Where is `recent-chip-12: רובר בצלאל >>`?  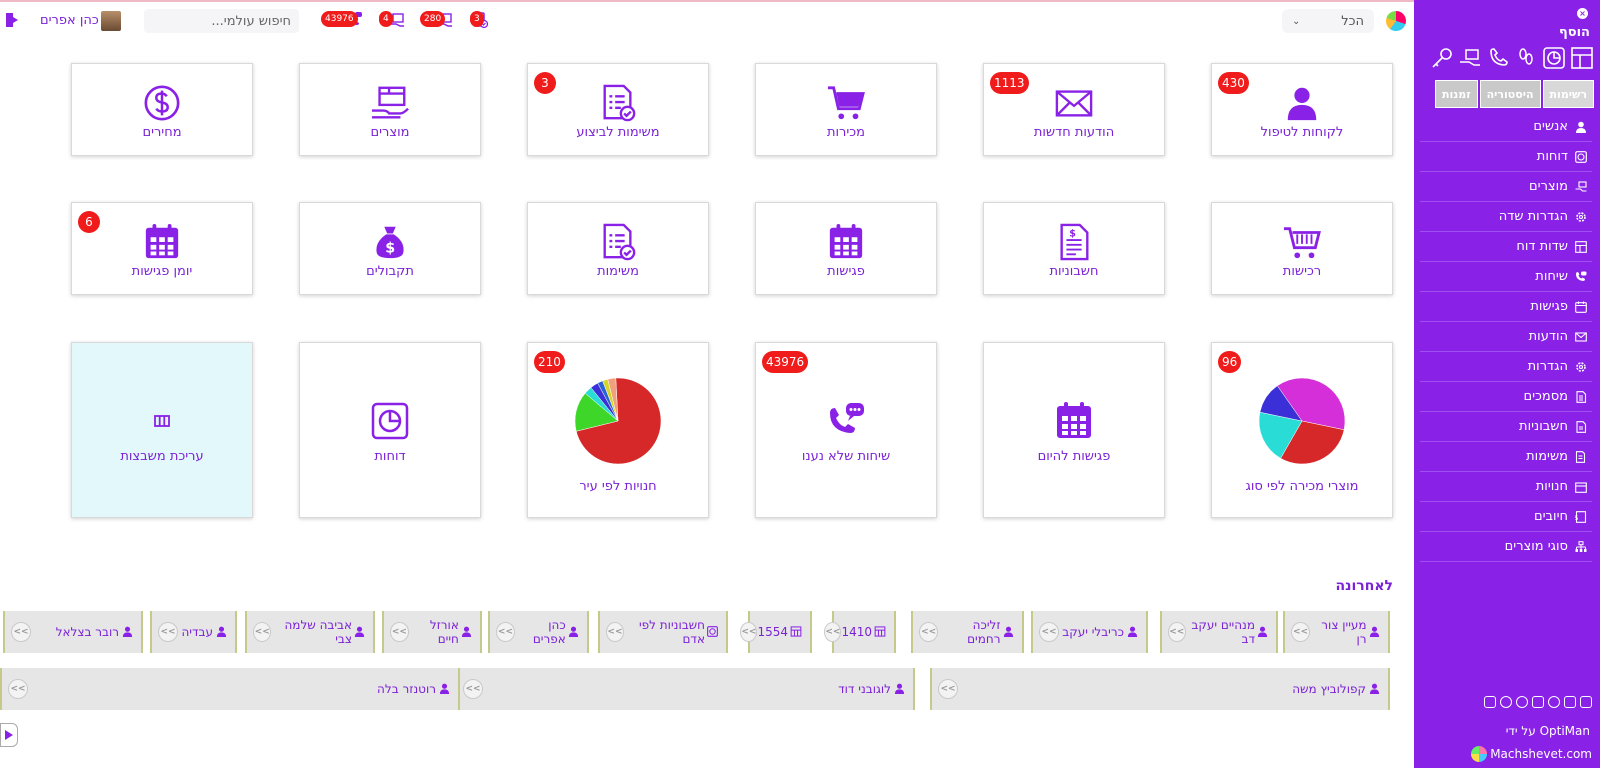 recent-chip-12: רובר בצלאל >> is located at coordinates (73, 632).